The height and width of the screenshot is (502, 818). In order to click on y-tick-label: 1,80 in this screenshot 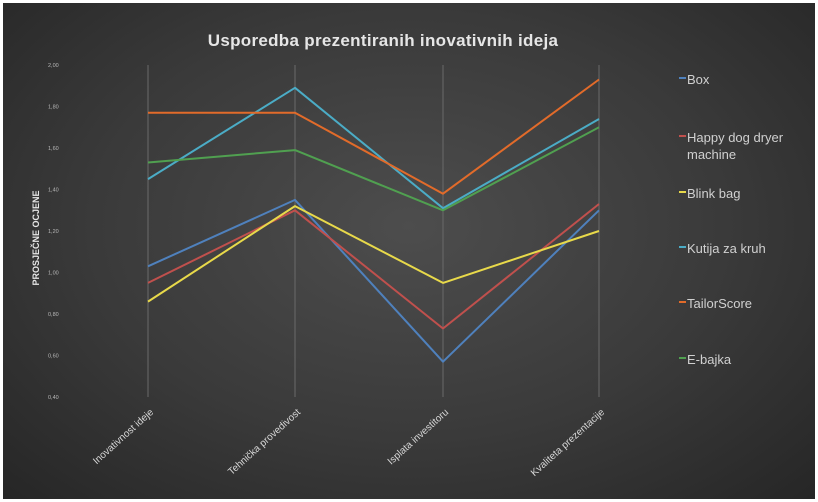, I will do `click(53, 108)`.